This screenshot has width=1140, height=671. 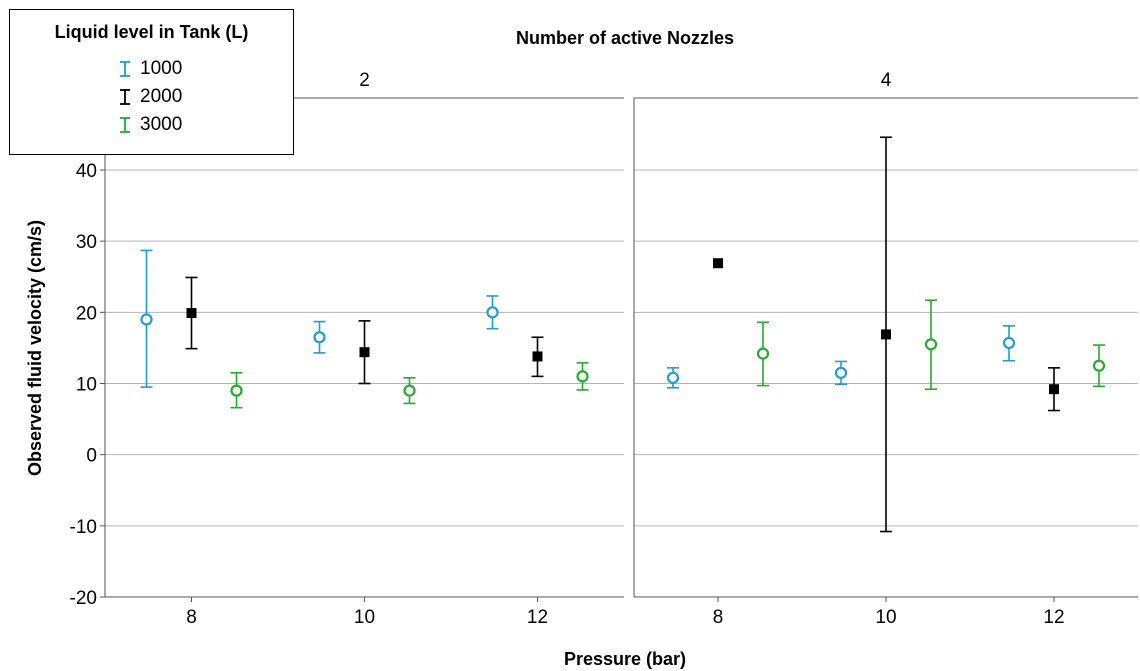 What do you see at coordinates (83, 598) in the screenshot?
I see `y-tick-label: -20` at bounding box center [83, 598].